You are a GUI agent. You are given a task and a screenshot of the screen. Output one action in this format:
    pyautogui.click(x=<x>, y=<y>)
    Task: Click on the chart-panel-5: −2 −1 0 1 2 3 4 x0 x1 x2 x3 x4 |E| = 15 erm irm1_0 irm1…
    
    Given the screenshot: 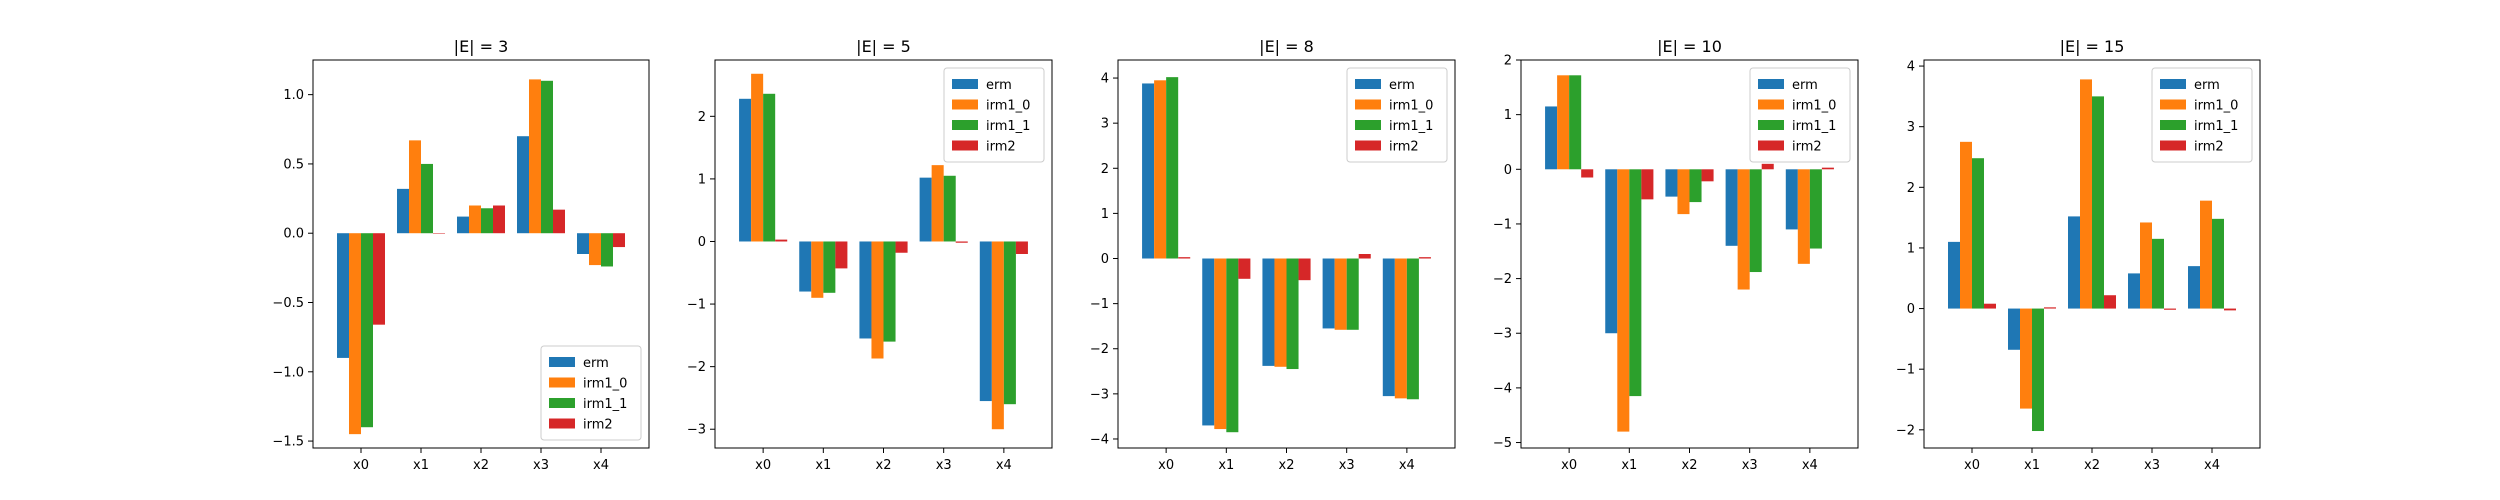 What is the action you would take?
    pyautogui.click(x=2078, y=255)
    